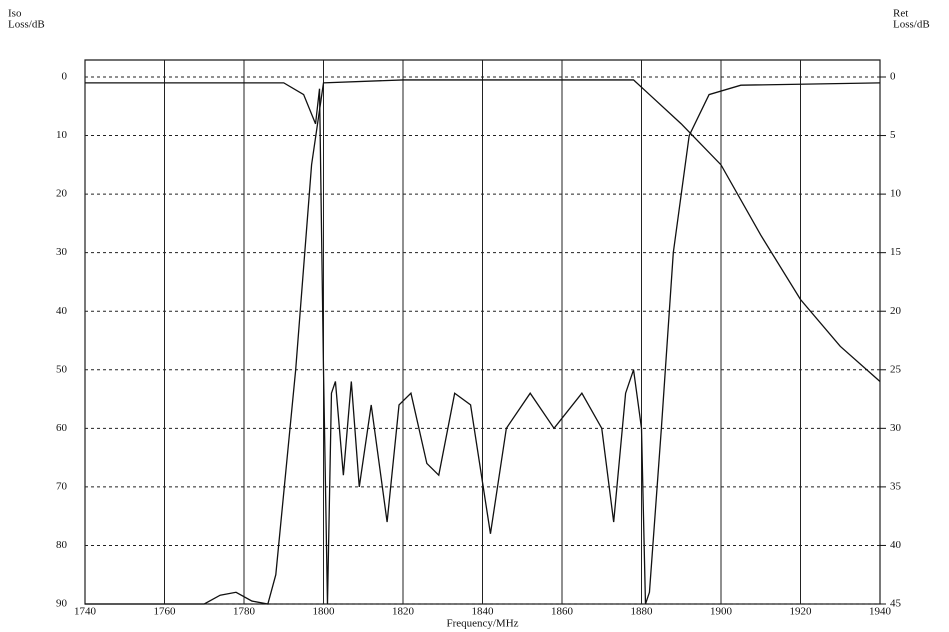  What do you see at coordinates (896, 369) in the screenshot?
I see `y2-tick-label: 25` at bounding box center [896, 369].